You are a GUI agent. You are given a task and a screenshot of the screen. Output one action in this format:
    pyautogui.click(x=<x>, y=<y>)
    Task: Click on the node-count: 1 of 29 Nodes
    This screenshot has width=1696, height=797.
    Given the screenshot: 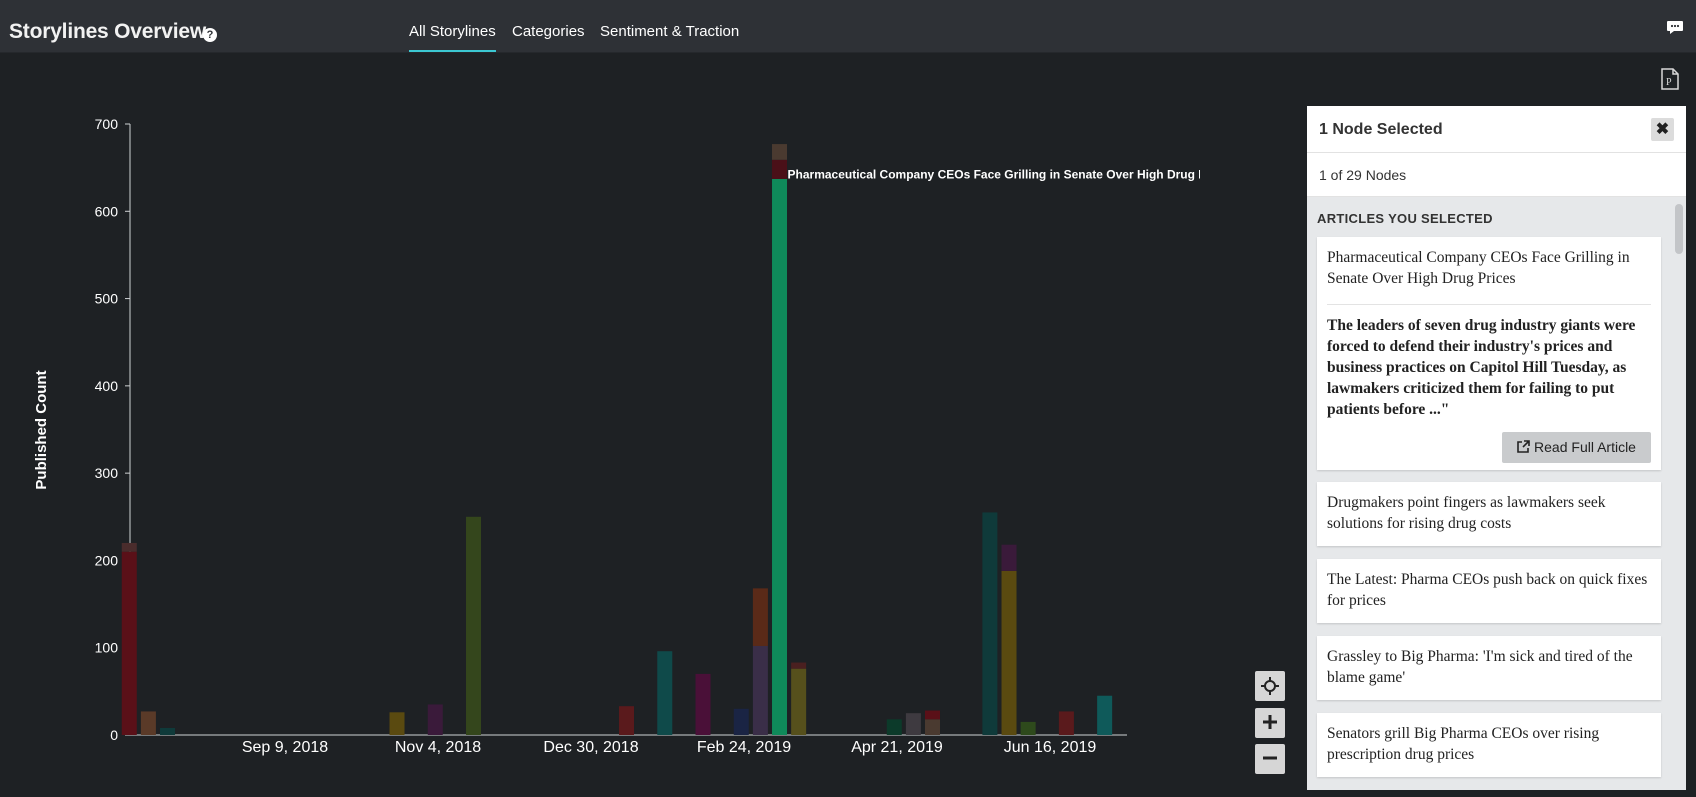 What is the action you would take?
    pyautogui.click(x=1496, y=175)
    